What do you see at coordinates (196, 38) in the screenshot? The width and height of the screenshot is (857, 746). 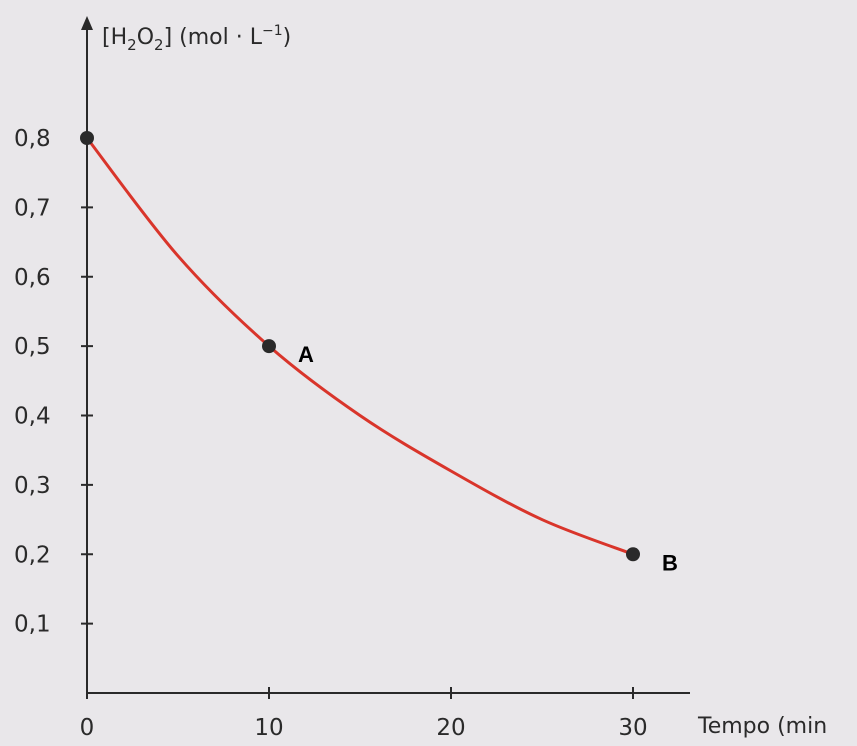 I see `y-axis-label: [H2O2] (mol · L−1)` at bounding box center [196, 38].